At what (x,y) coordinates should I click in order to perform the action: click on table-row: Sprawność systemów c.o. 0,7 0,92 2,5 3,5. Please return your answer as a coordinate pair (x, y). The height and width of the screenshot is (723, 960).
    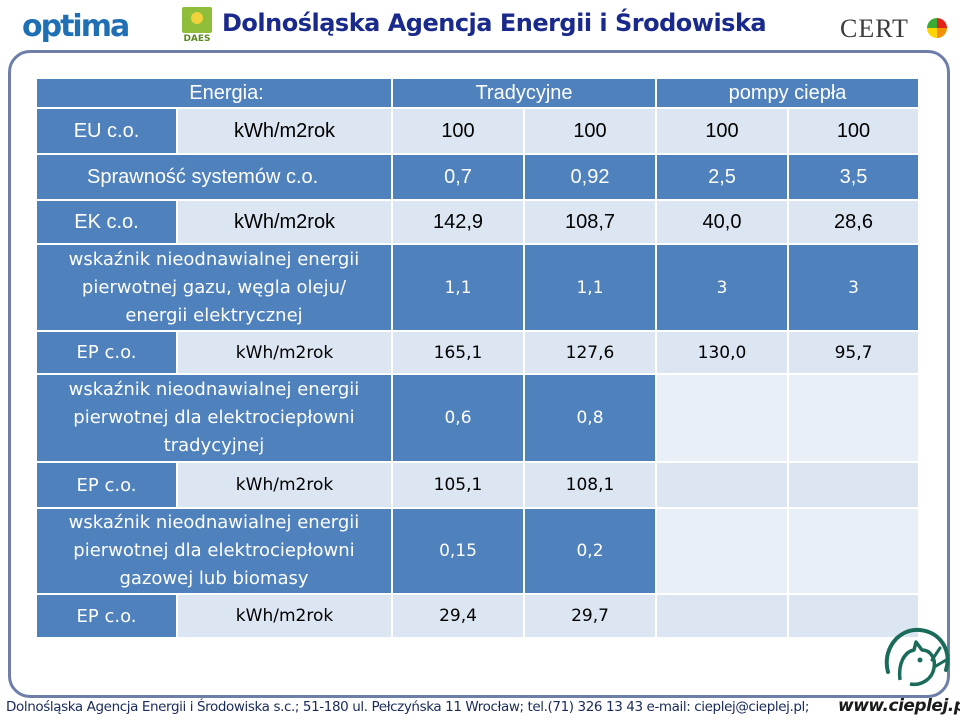
    Looking at the image, I should click on (477, 177).